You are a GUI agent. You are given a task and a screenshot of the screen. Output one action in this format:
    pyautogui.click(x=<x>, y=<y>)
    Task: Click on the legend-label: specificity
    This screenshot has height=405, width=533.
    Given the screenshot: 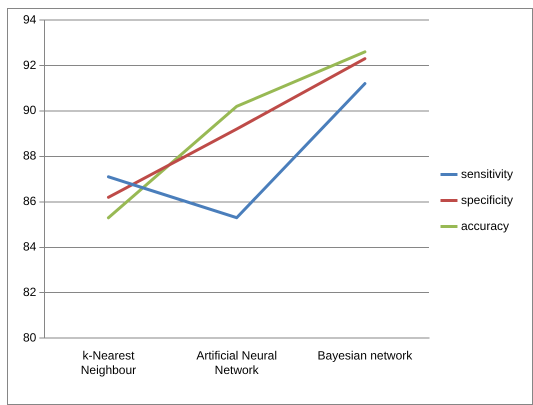 What is the action you would take?
    pyautogui.click(x=486, y=199)
    